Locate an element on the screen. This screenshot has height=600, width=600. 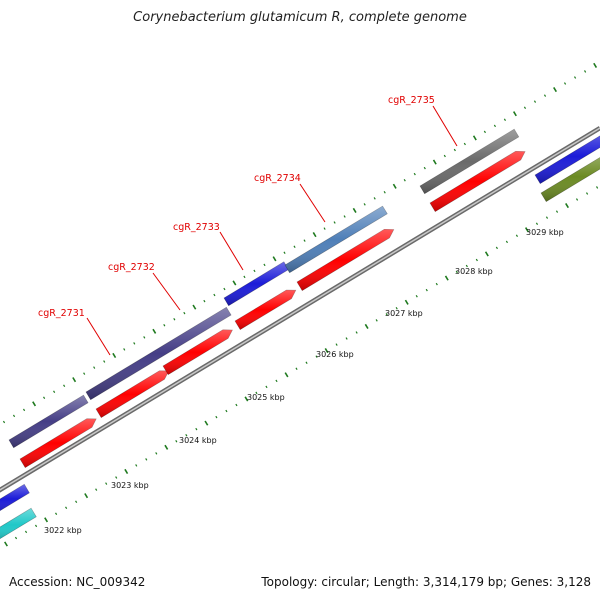
kbp-label: 3023 kbp is located at coordinates (130, 485).